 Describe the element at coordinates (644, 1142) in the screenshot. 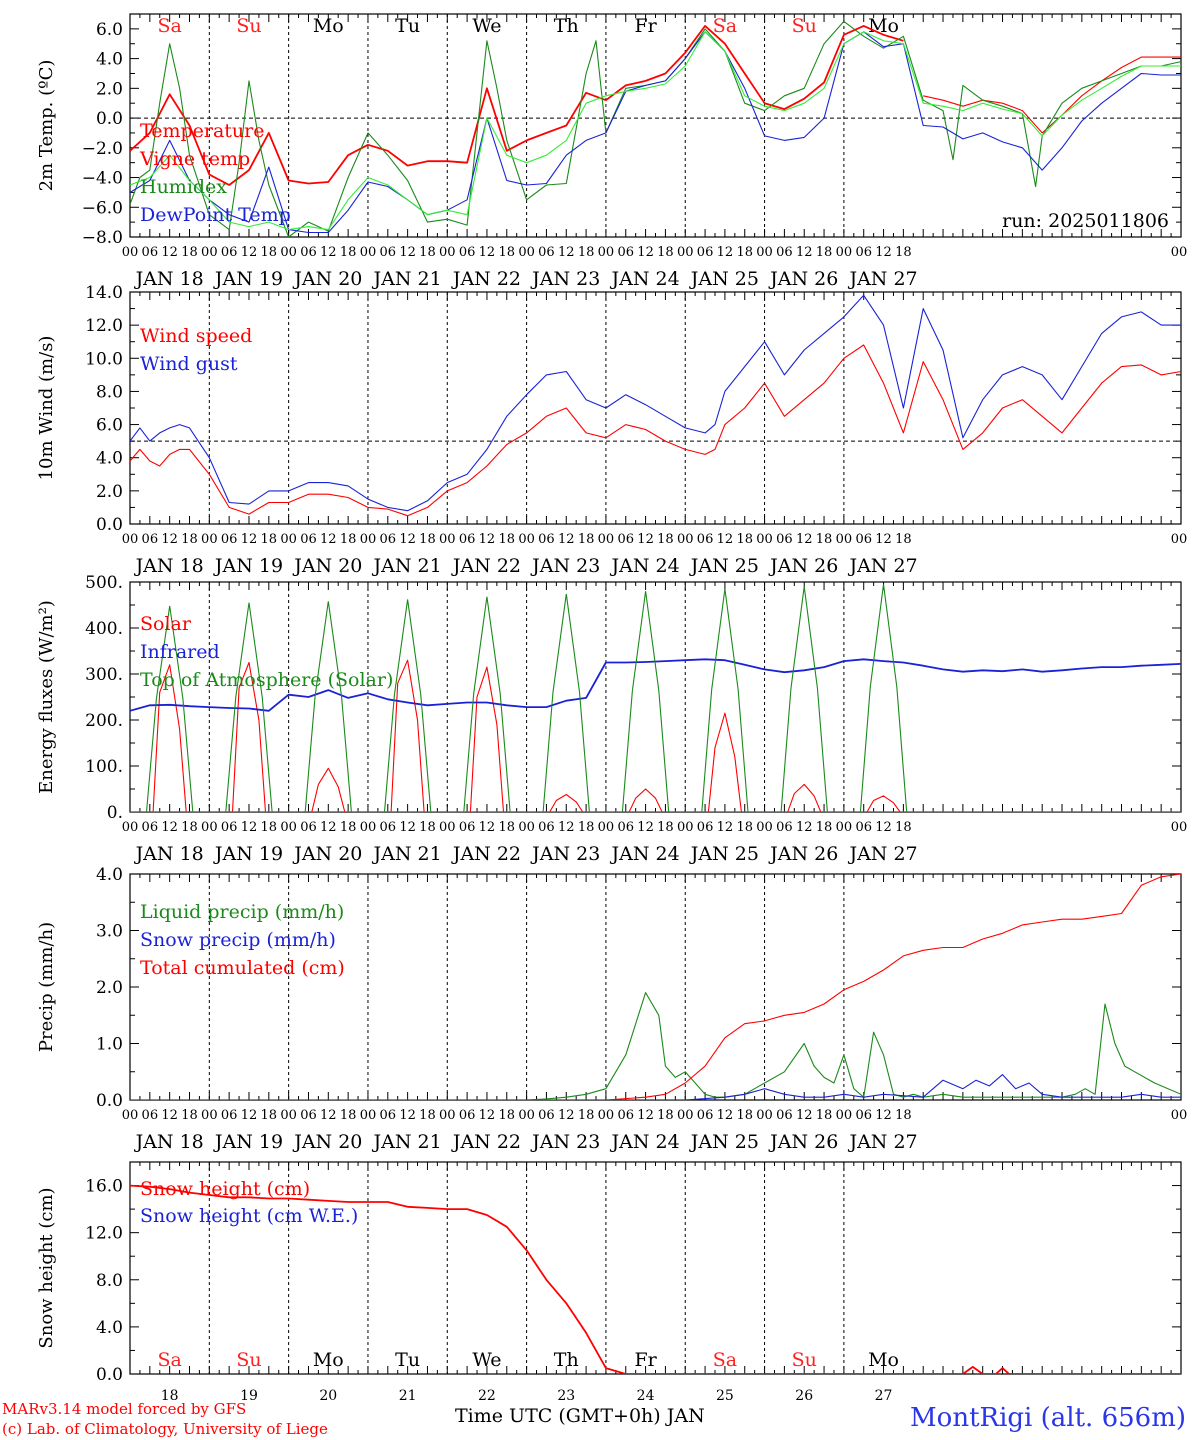

I see `x-day-label: JAN 24` at that location.